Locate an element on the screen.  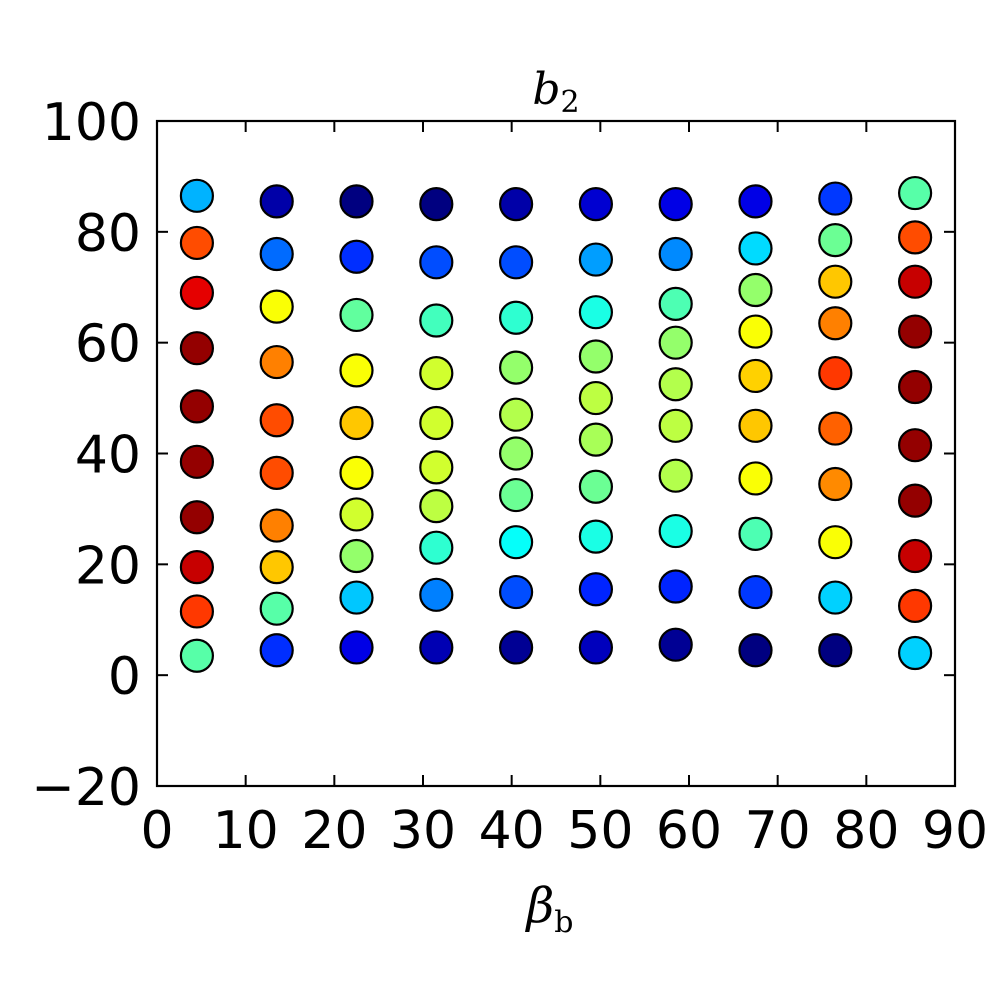
x-tick-label: 70 is located at coordinates (778, 831).